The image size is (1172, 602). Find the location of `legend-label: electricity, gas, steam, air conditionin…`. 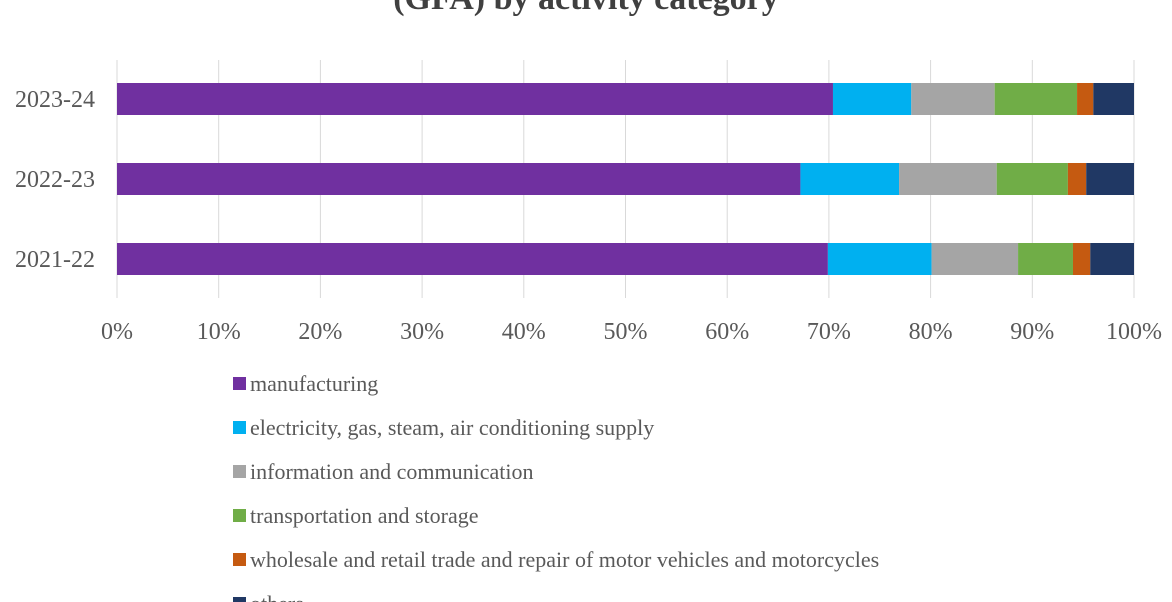

legend-label: electricity, gas, steam, air conditionin… is located at coordinates (452, 427).